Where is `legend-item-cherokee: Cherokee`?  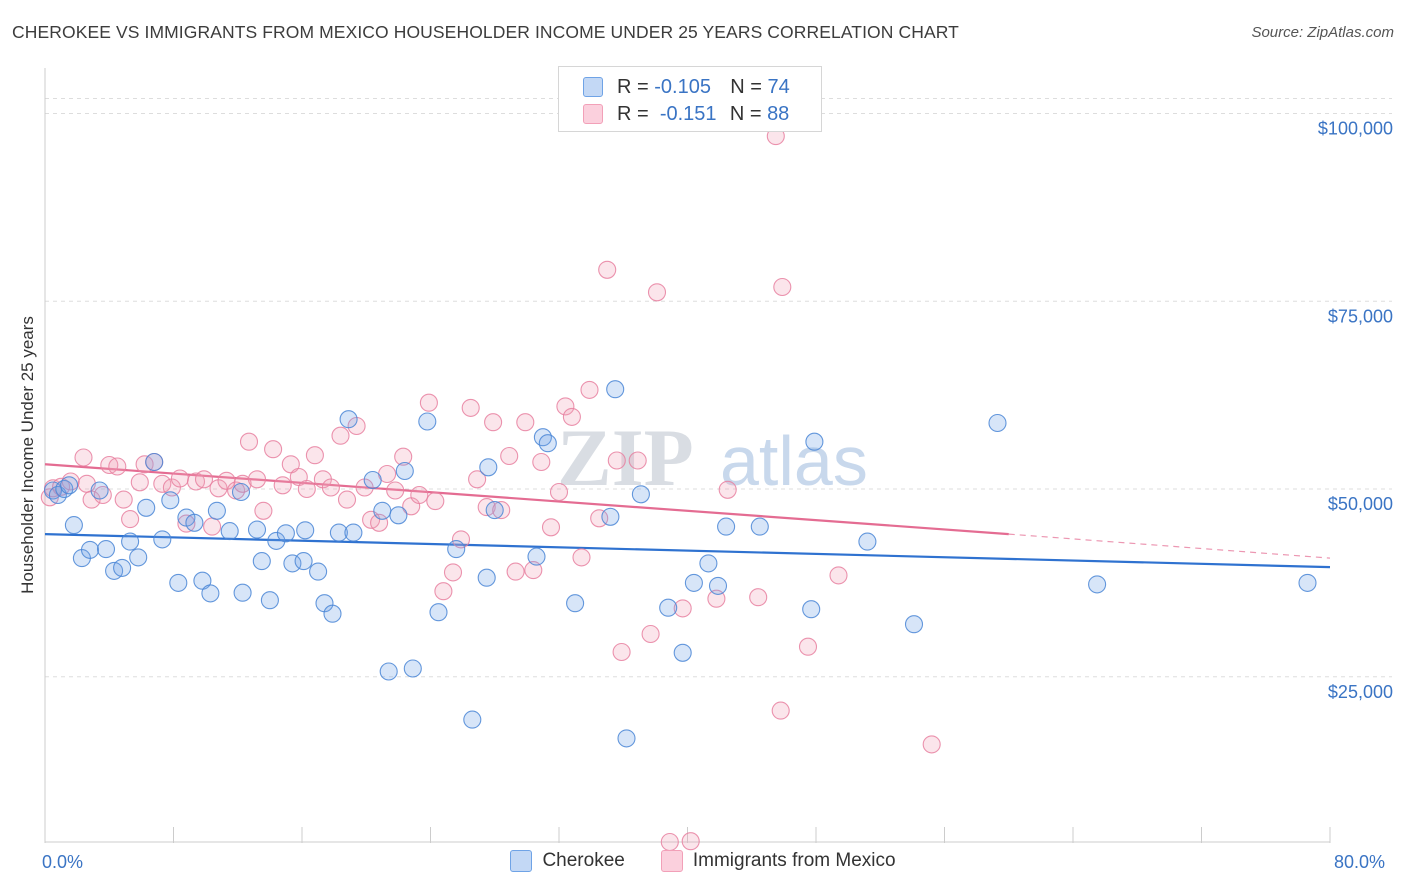 legend-item-cherokee: Cherokee is located at coordinates (567, 861).